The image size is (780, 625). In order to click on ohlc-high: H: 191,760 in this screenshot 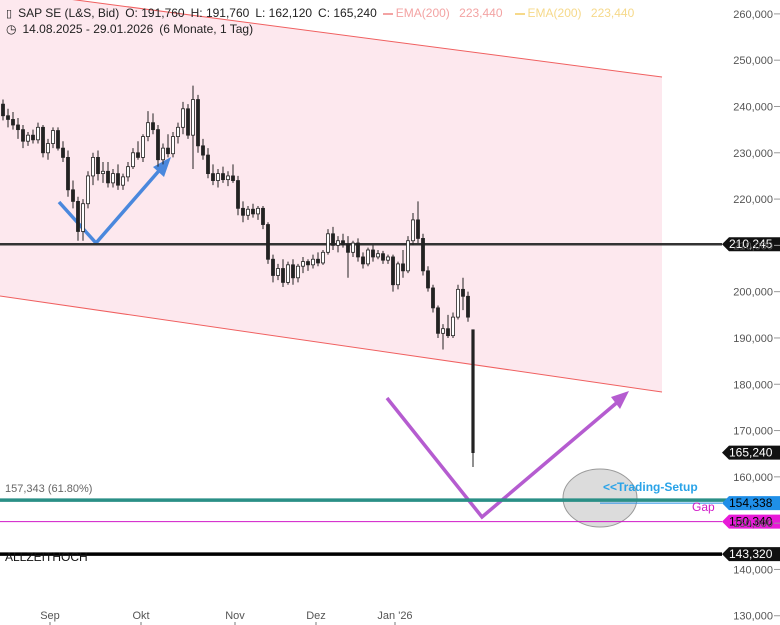, I will do `click(220, 13)`.